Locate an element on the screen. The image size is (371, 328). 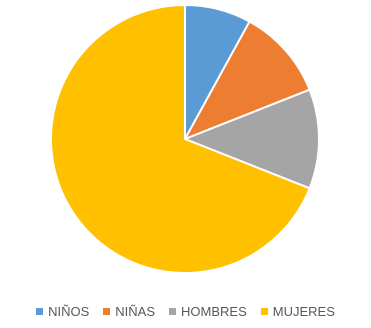
legend-item-ninos: NIÑOS is located at coordinates (62, 311).